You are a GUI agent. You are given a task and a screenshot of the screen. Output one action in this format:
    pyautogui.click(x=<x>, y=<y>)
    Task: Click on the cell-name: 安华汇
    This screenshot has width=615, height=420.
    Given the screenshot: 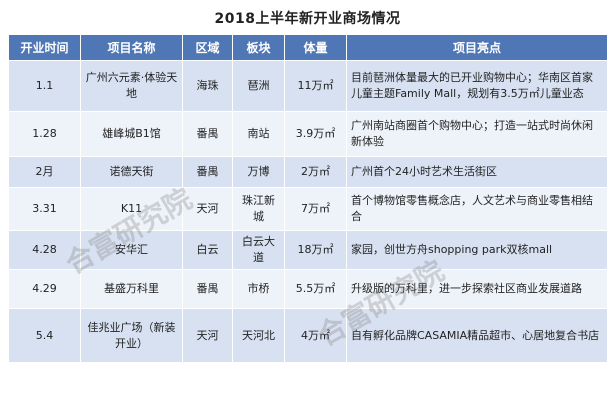 What is the action you would take?
    pyautogui.click(x=131, y=250)
    